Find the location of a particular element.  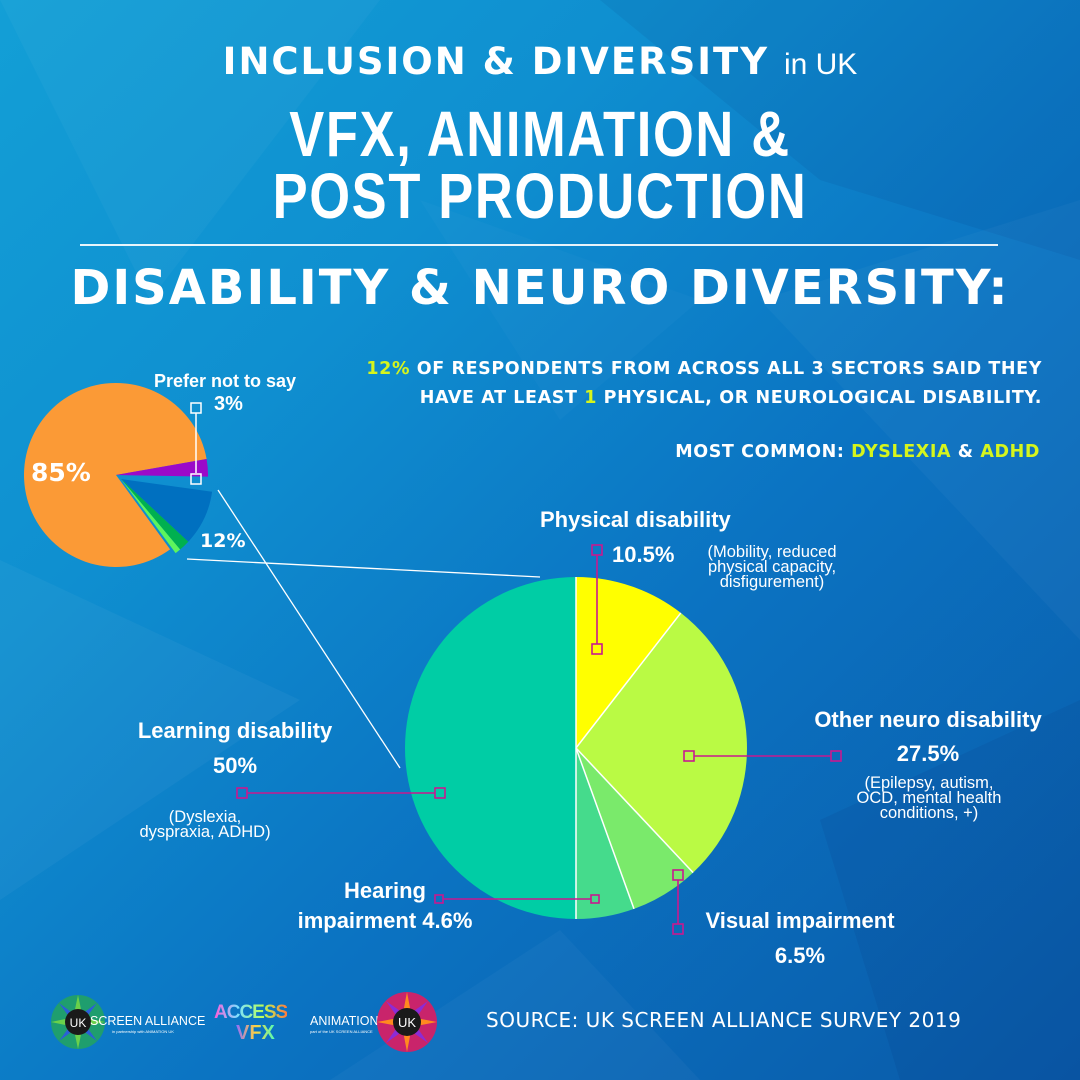

title-divider is located at coordinates (539, 245).